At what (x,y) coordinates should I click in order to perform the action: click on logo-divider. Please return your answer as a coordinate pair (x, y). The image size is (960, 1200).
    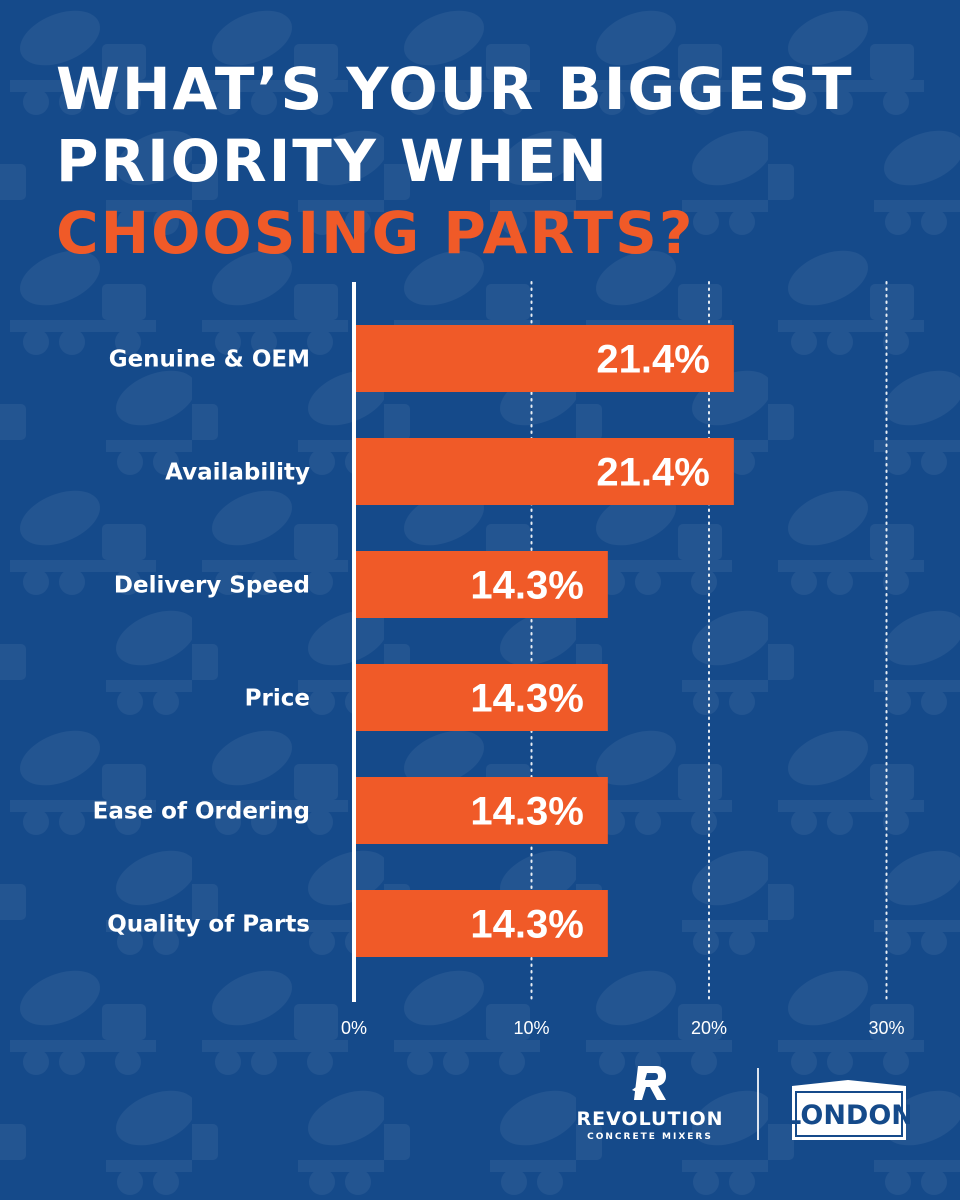
    Looking at the image, I should click on (758, 1104).